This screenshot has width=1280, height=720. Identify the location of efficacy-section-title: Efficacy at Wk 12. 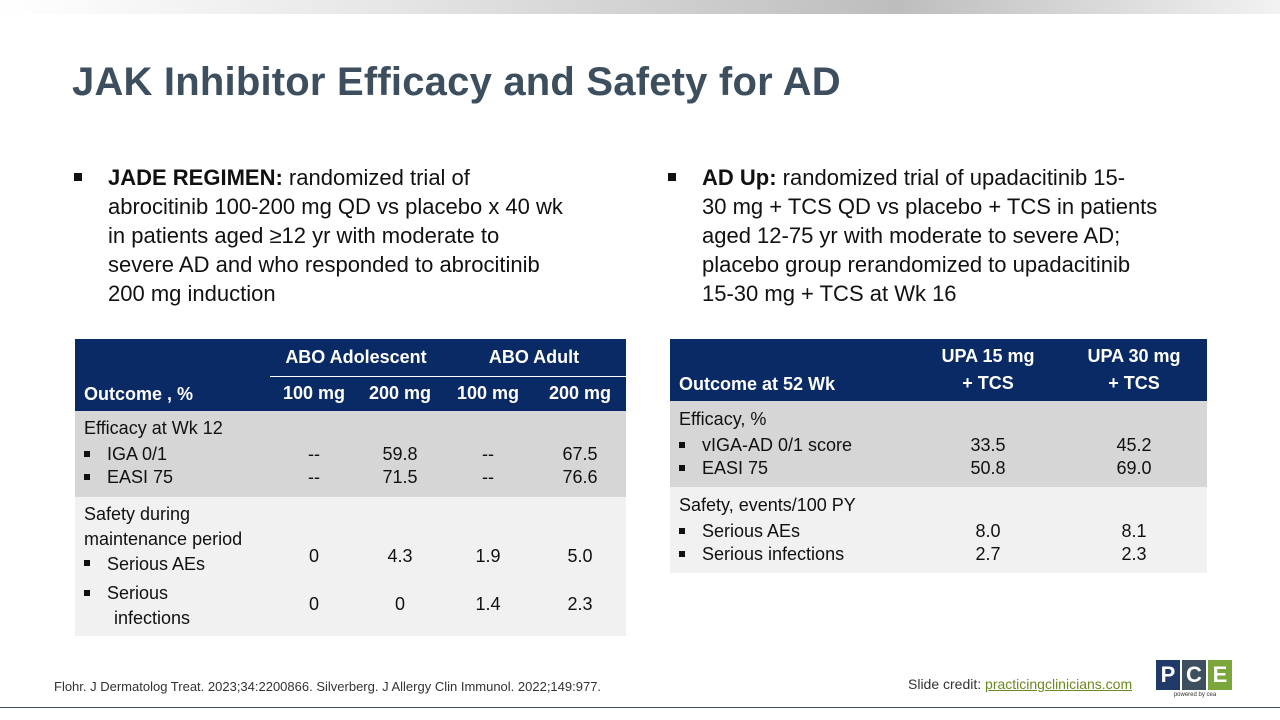
(153, 428).